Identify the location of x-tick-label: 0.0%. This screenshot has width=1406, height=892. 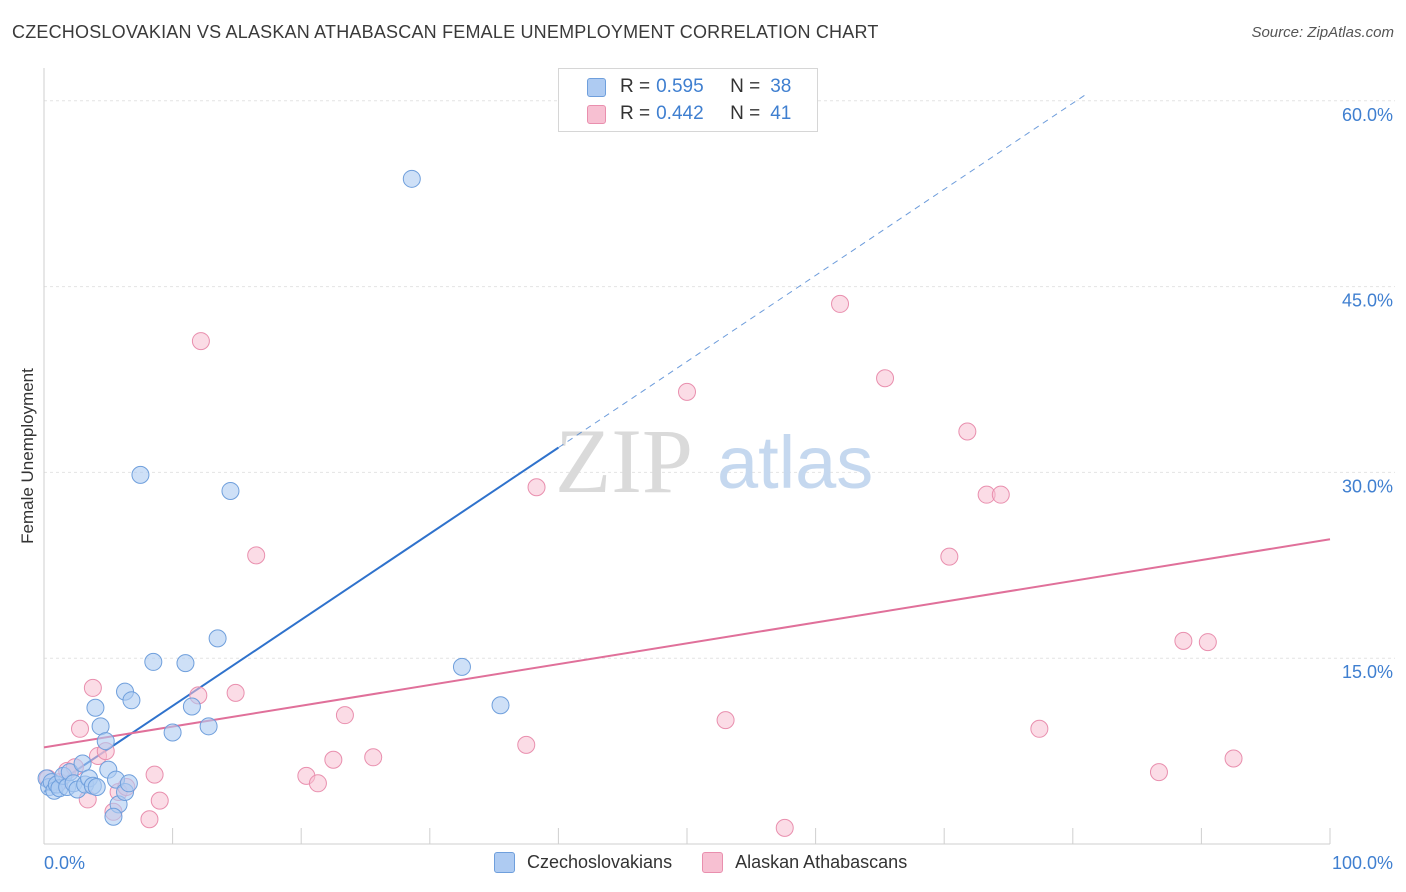
(64, 863).